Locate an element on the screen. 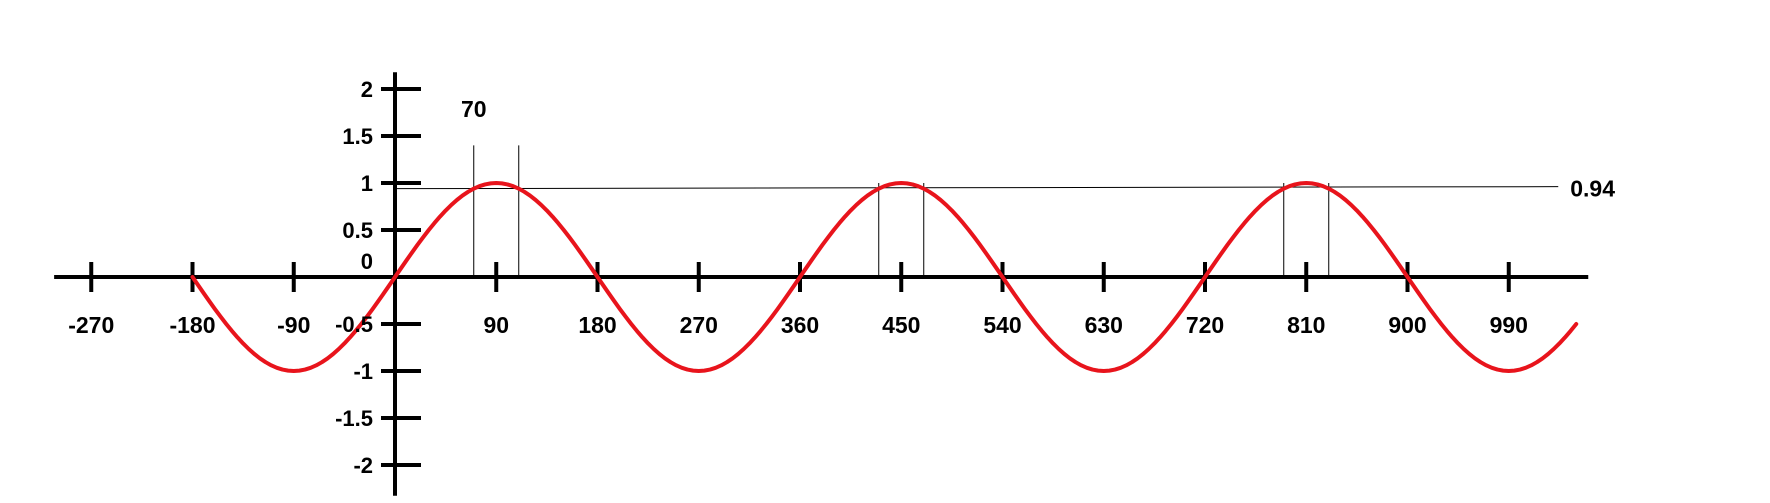 Image resolution: width=1770 pixels, height=503 pixels. x-tick-label: 270 is located at coordinates (699, 325).